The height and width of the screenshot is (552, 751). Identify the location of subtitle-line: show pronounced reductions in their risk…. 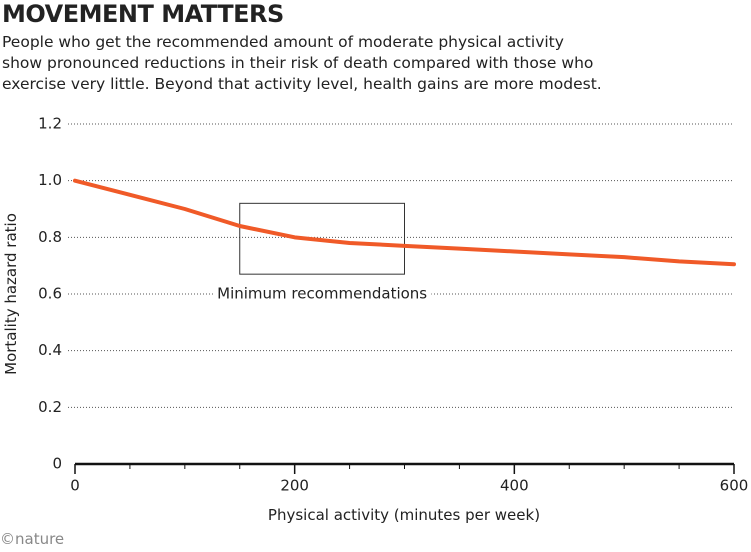
(297, 63).